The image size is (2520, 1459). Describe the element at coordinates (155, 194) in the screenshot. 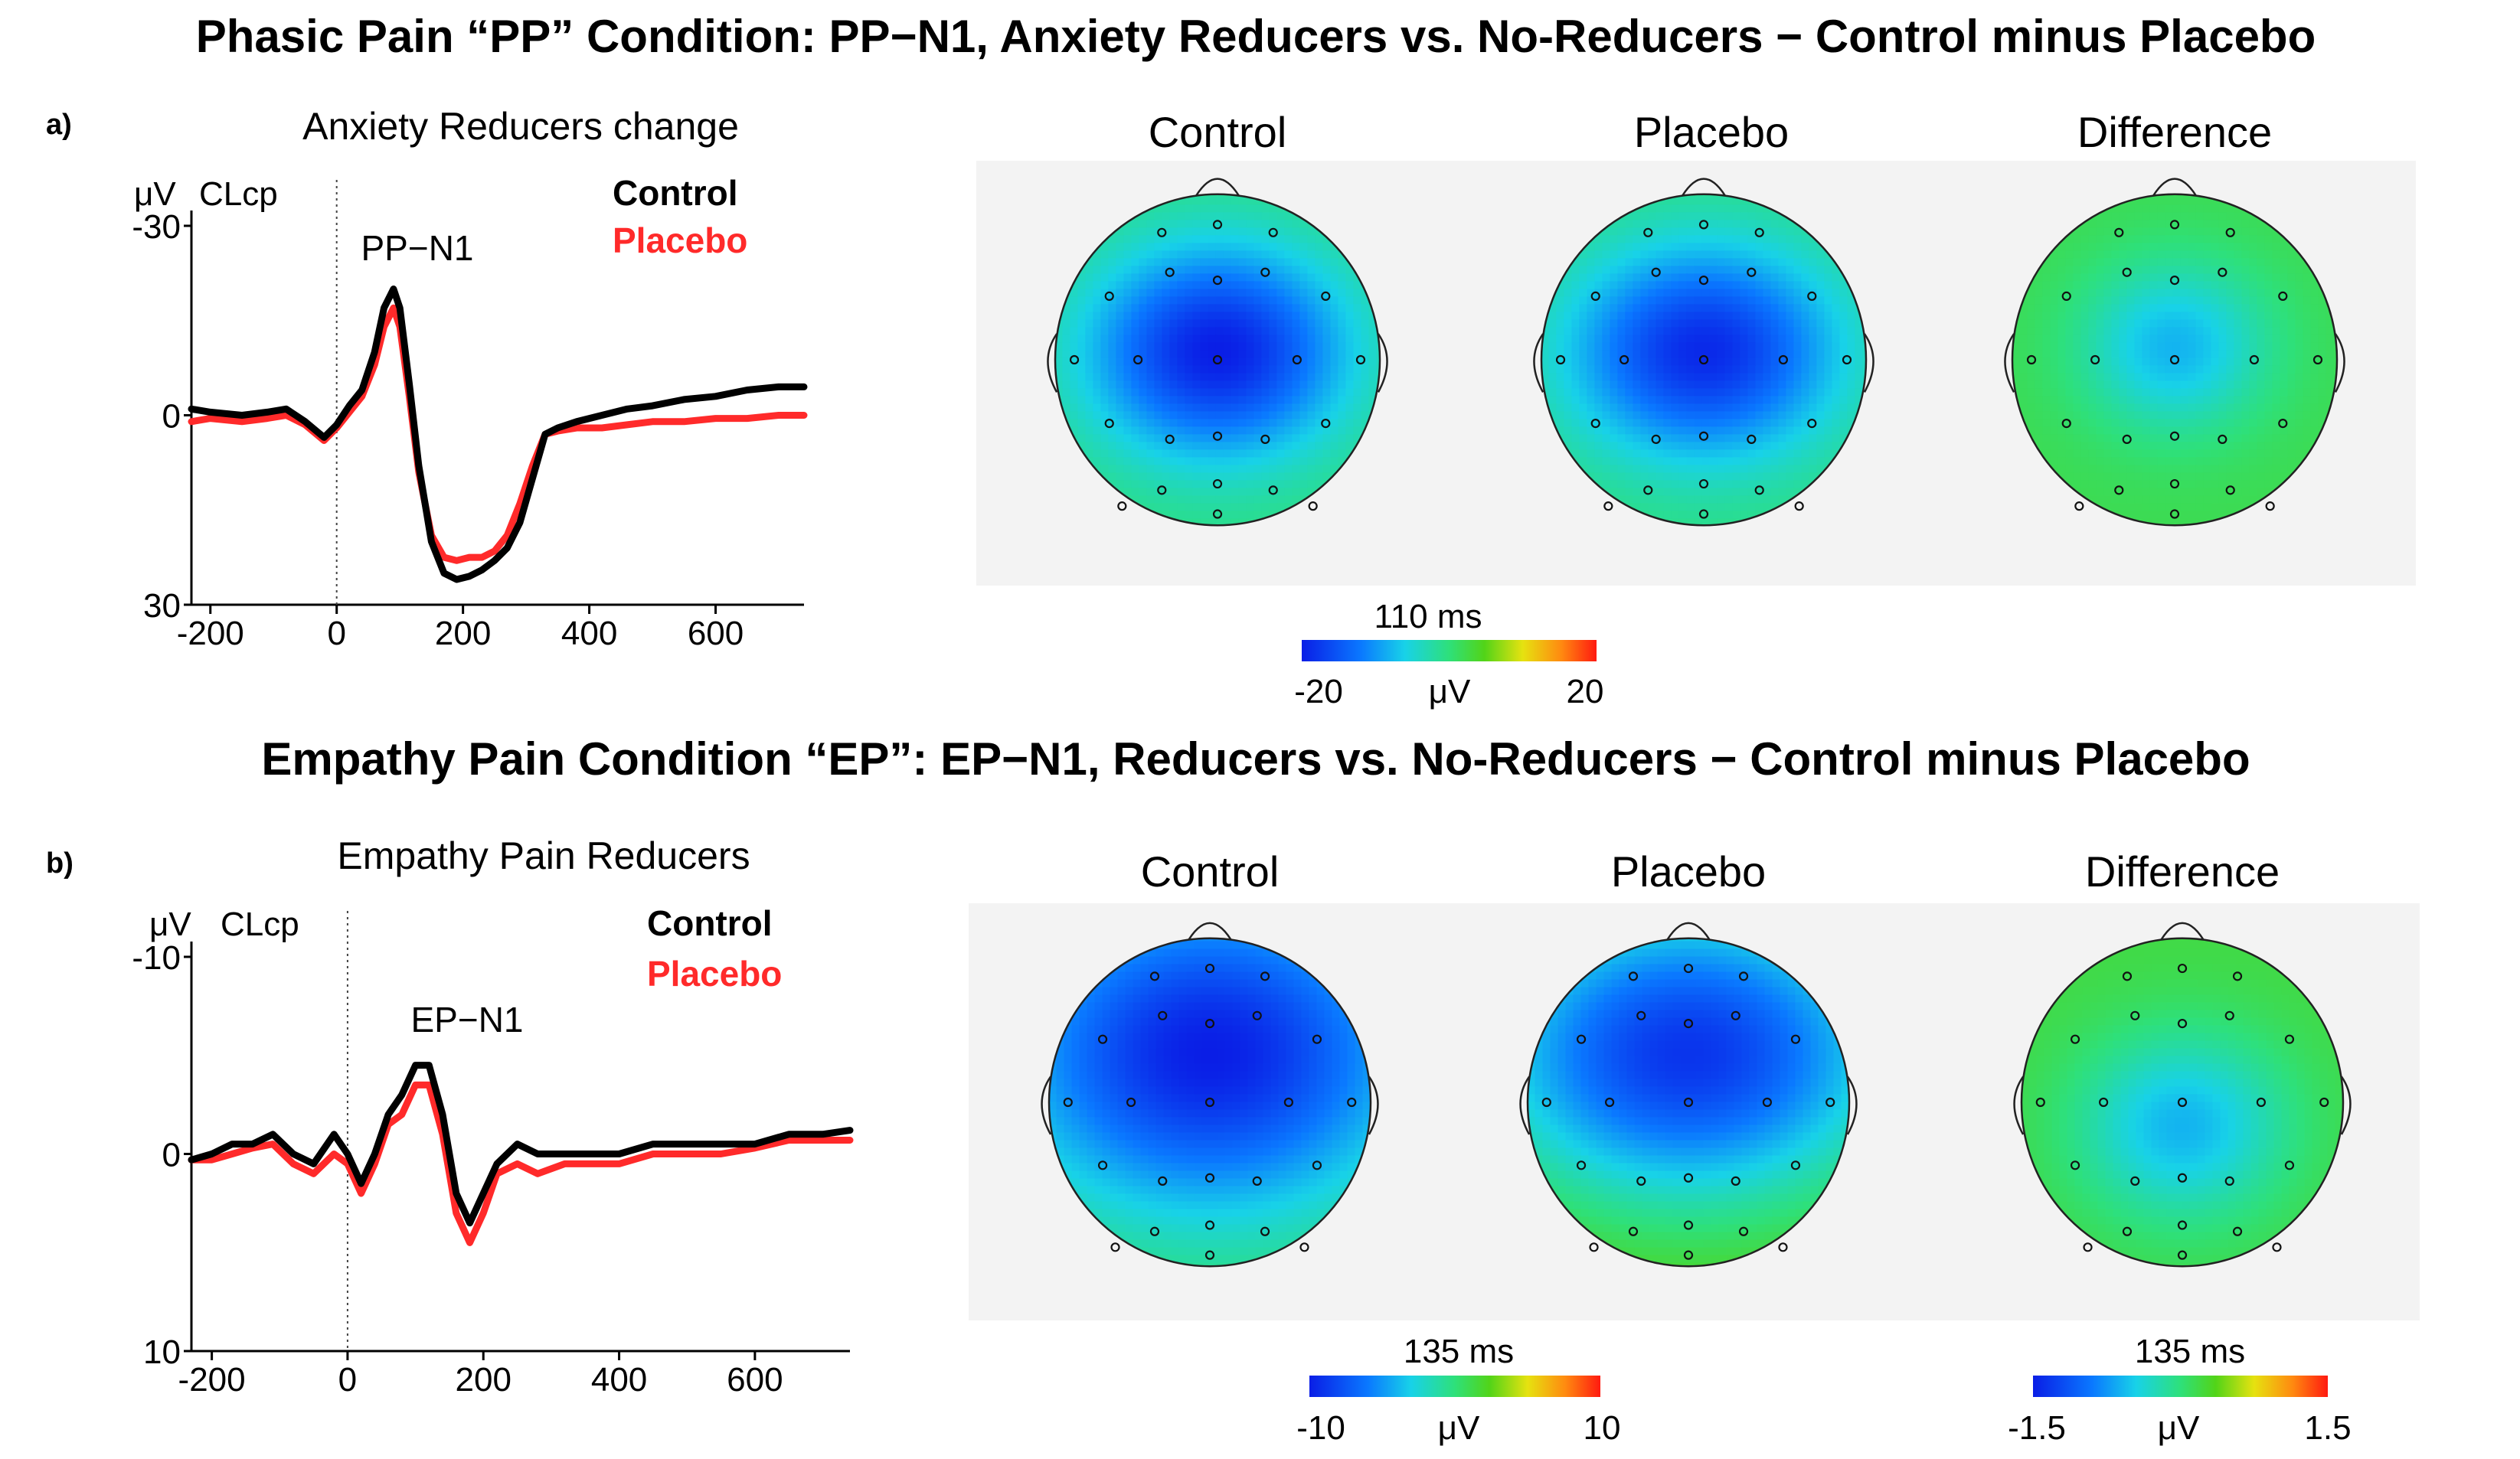

I see `erp-a-unit: μV` at that location.